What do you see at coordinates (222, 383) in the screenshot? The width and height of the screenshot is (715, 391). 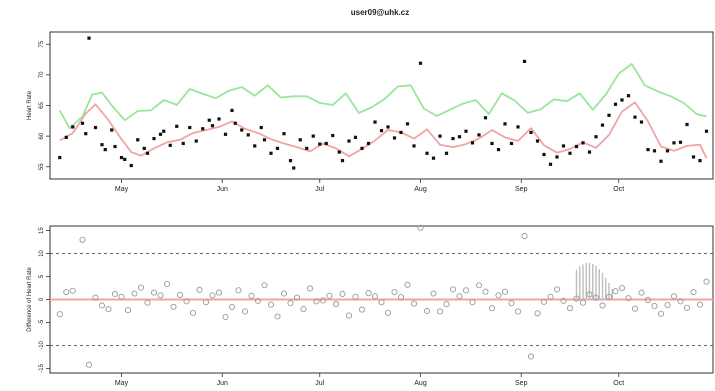 I see `x-tick-label: Jun` at bounding box center [222, 383].